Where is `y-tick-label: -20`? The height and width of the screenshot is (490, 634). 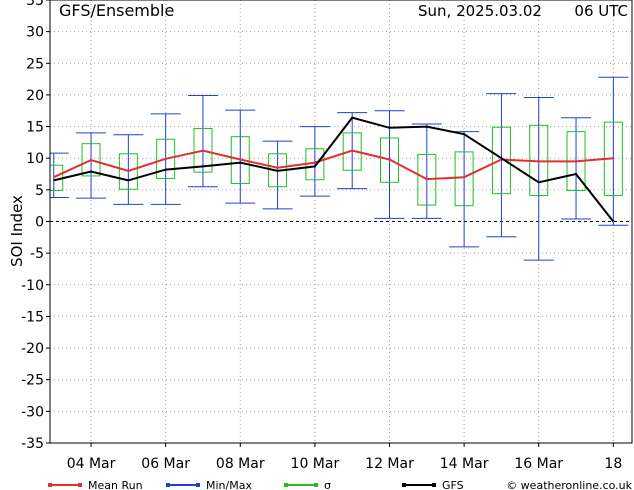
y-tick-label: -20 is located at coordinates (32, 349).